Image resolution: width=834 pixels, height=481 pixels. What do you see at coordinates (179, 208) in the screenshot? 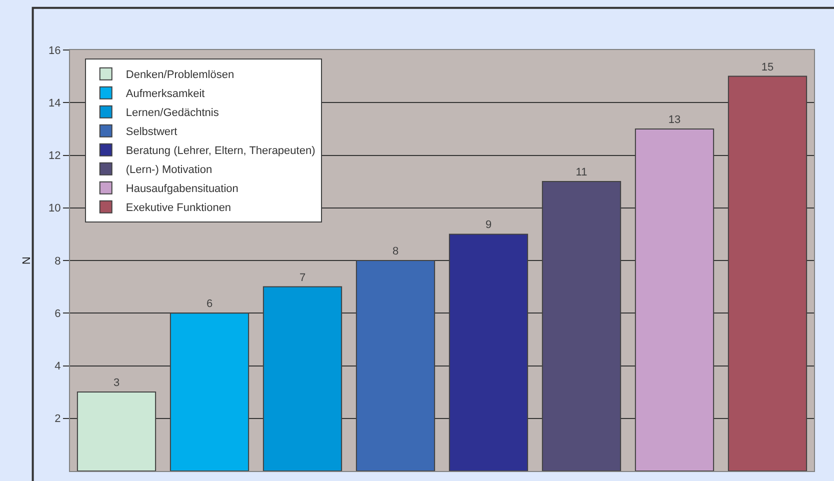
I see `legend-label: Exekutive Funktionen` at bounding box center [179, 208].